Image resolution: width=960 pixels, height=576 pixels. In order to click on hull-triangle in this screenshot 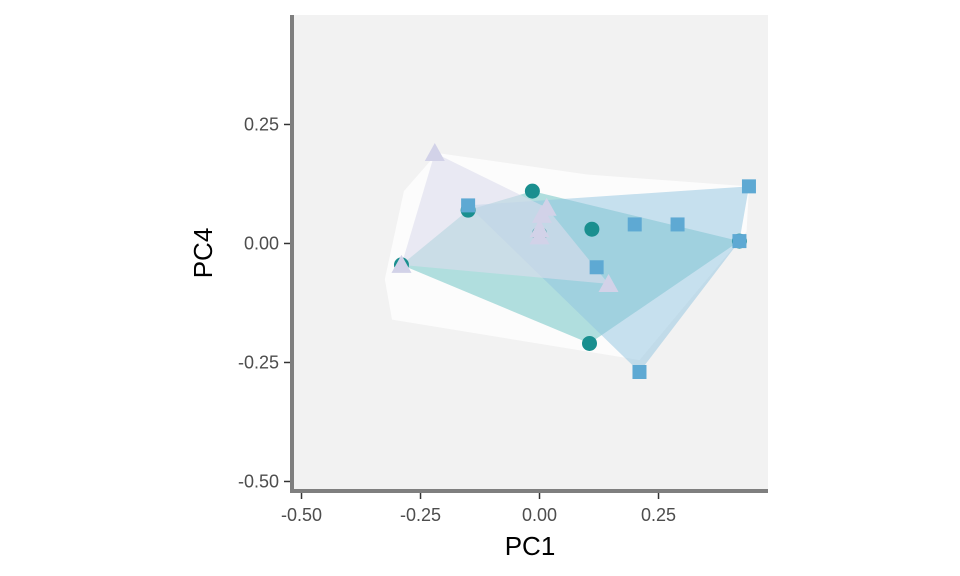, I will do `click(505, 218)`.